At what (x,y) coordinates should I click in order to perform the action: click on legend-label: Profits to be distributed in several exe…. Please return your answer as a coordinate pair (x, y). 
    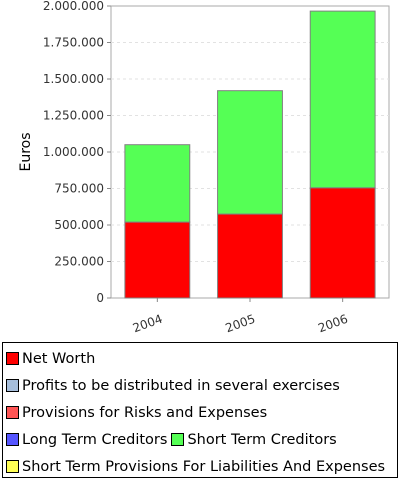
    Looking at the image, I should click on (181, 385).